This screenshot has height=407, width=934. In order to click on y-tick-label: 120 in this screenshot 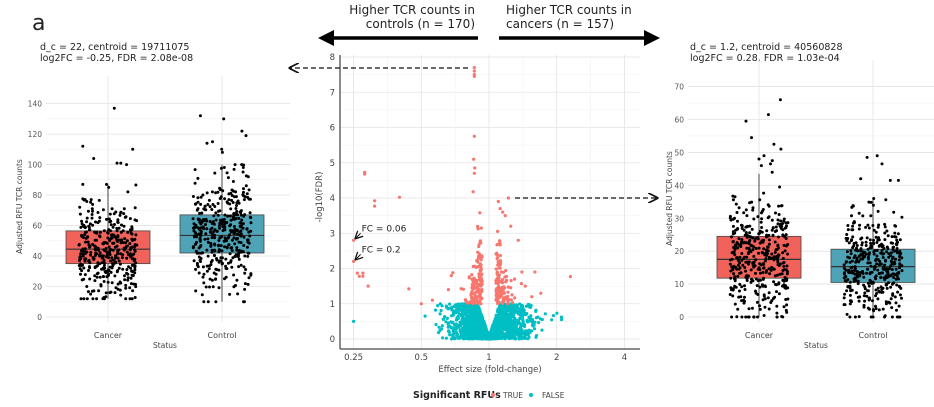, I will do `click(35, 134)`.